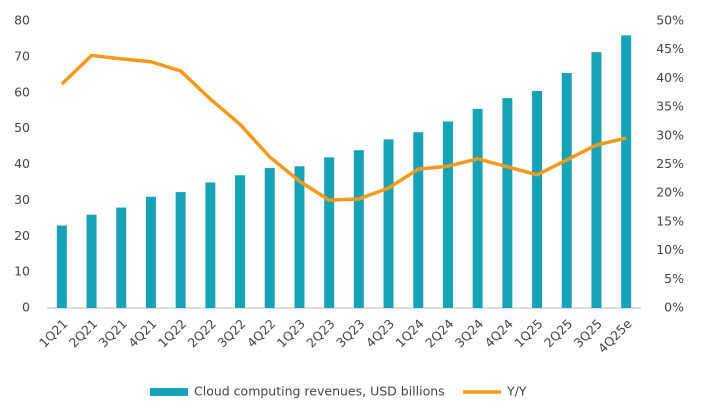 The width and height of the screenshot is (701, 420). What do you see at coordinates (674, 307) in the screenshot?
I see `y2-tick-label: 0%` at bounding box center [674, 307].